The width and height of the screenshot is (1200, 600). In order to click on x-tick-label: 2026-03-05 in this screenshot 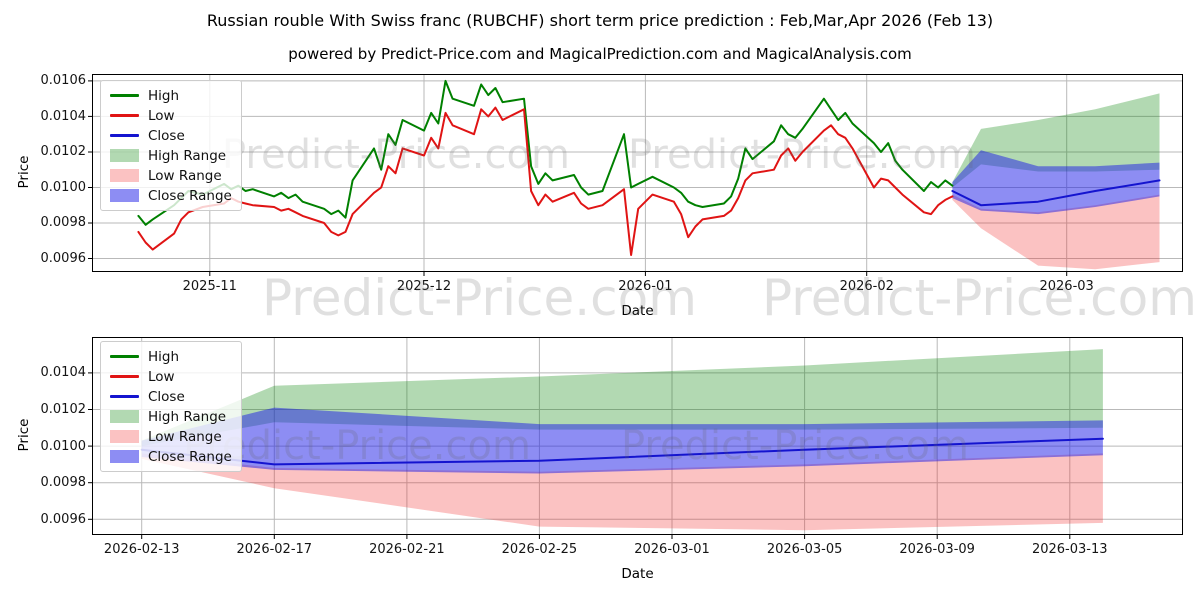, I will do `click(804, 549)`.